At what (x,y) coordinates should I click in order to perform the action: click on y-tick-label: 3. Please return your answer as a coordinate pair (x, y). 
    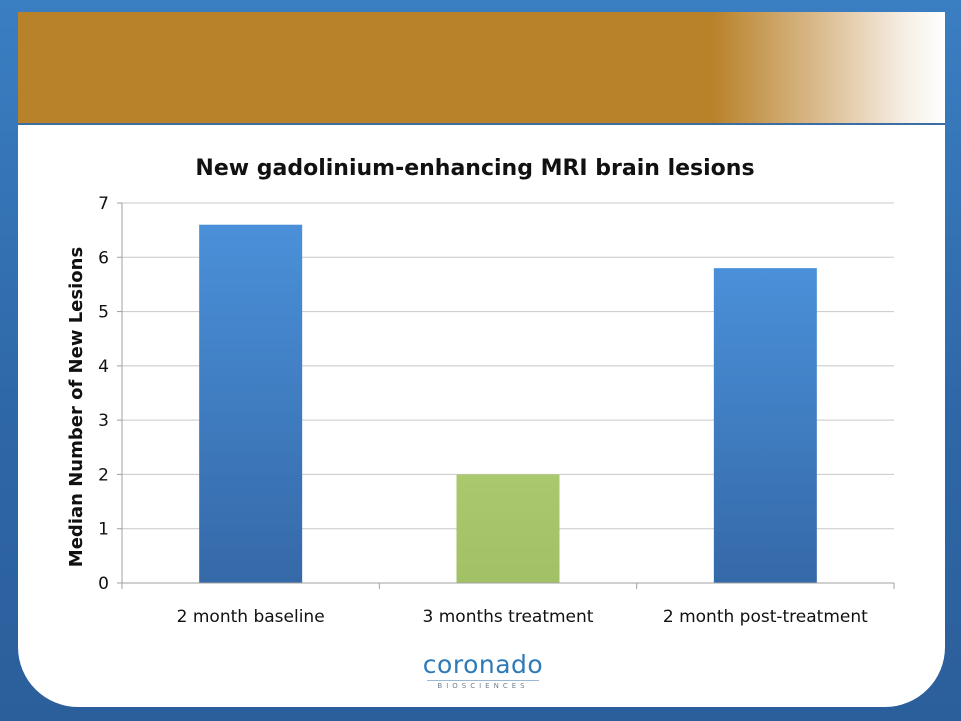
    Looking at the image, I should click on (103, 421).